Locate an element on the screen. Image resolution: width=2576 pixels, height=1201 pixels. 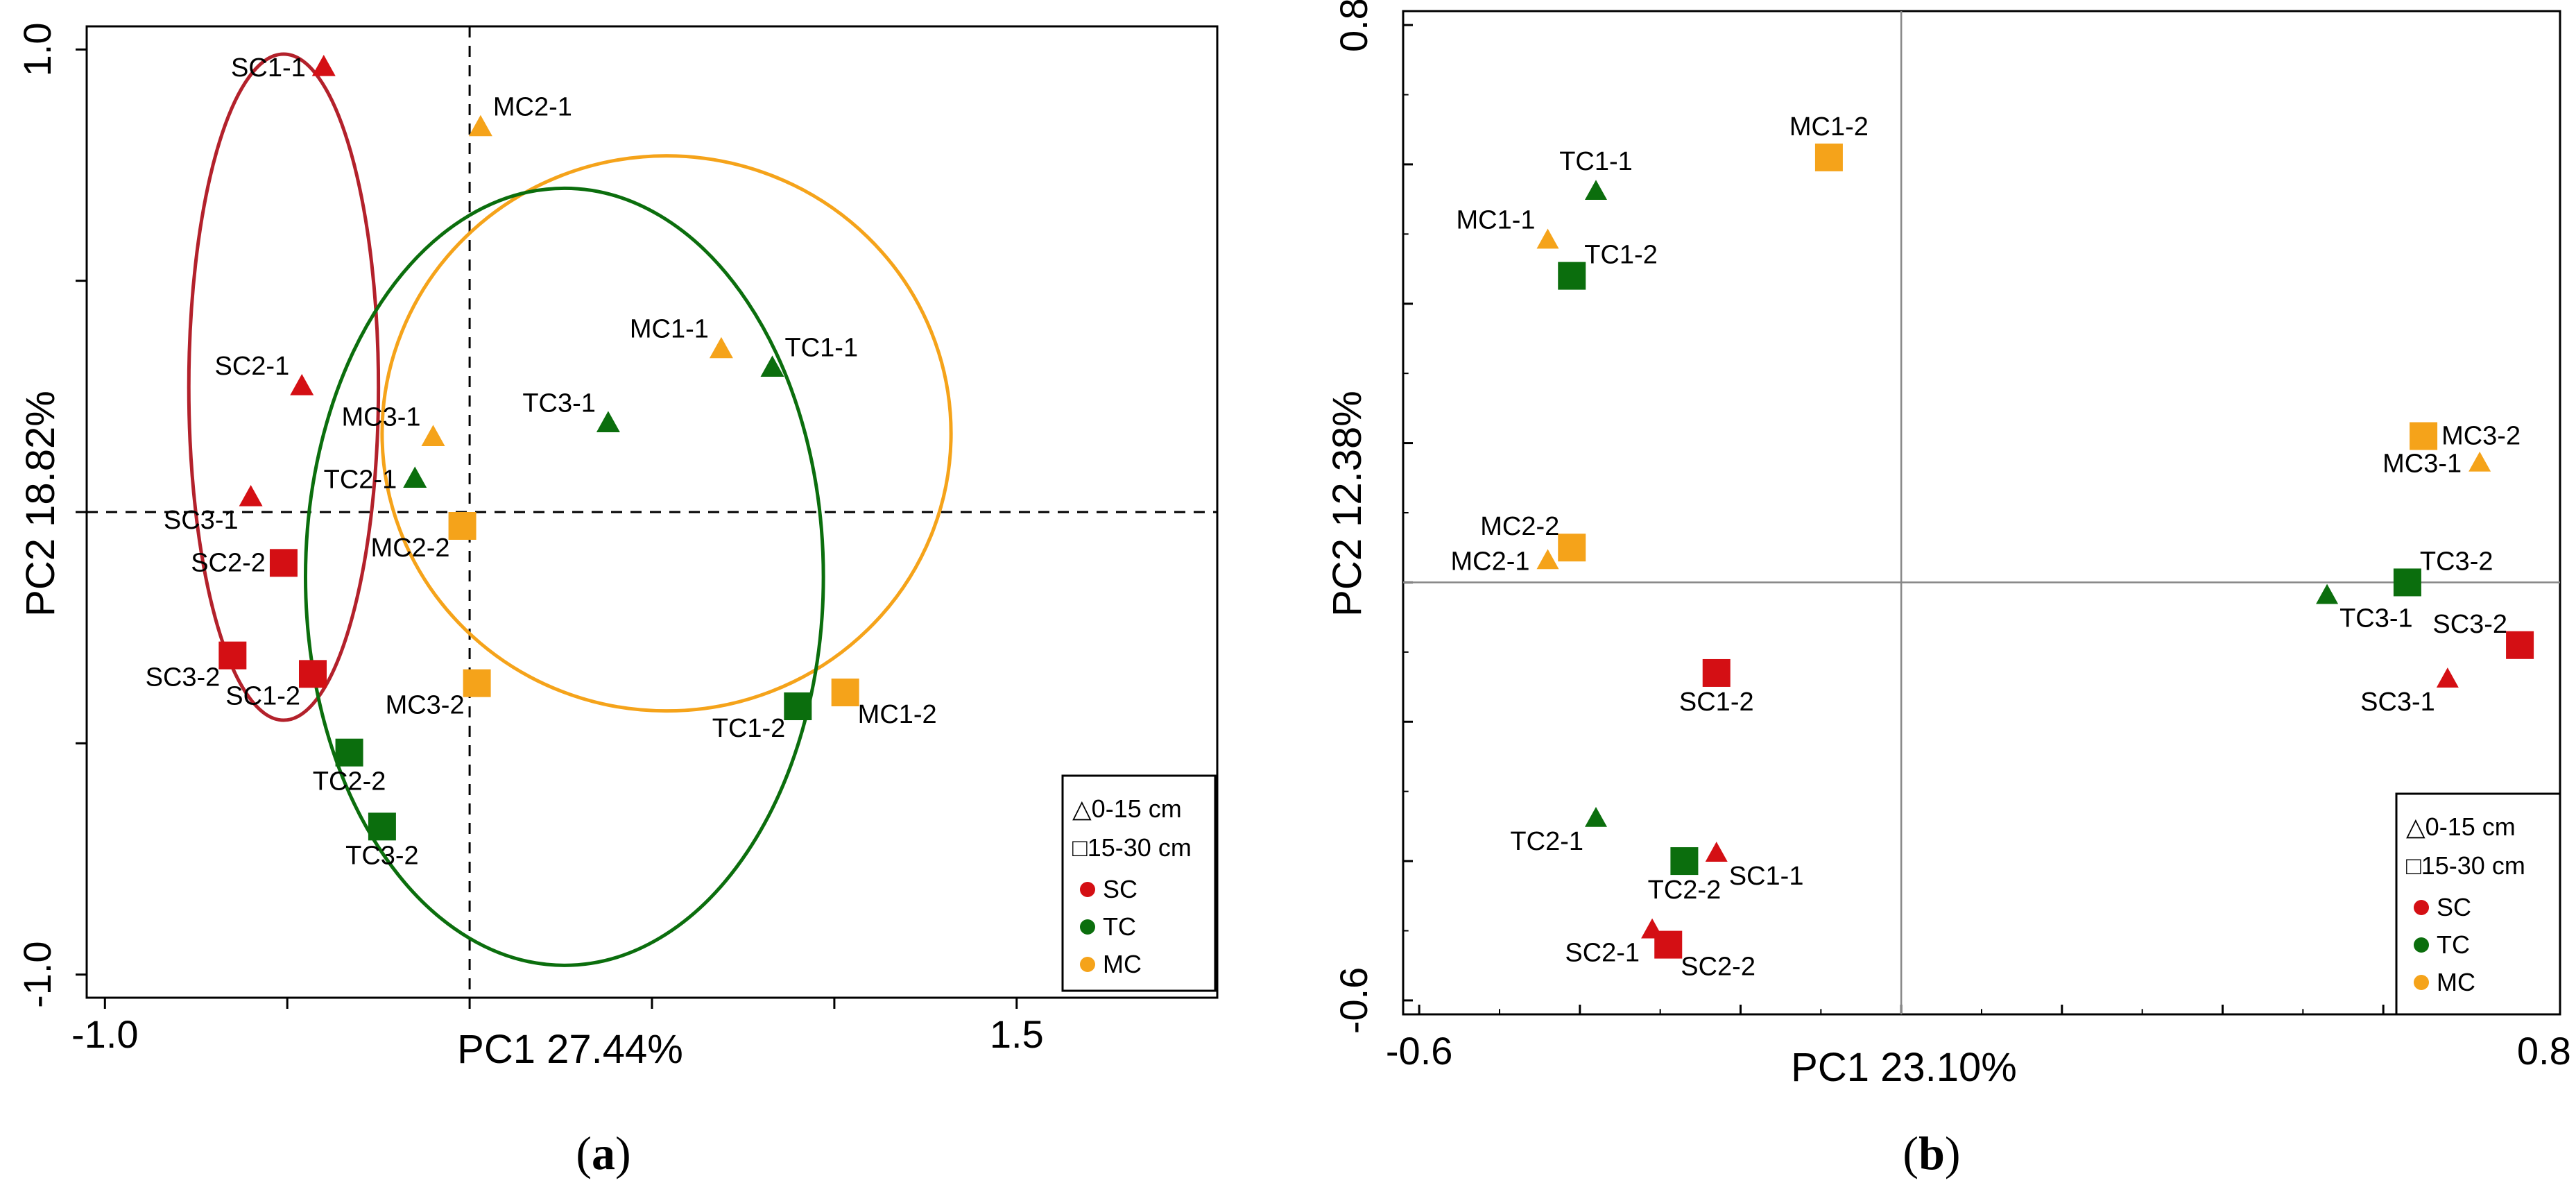
legend: △0-15 cm □15-30 cm SC TC MC is located at coordinates (1139, 883).